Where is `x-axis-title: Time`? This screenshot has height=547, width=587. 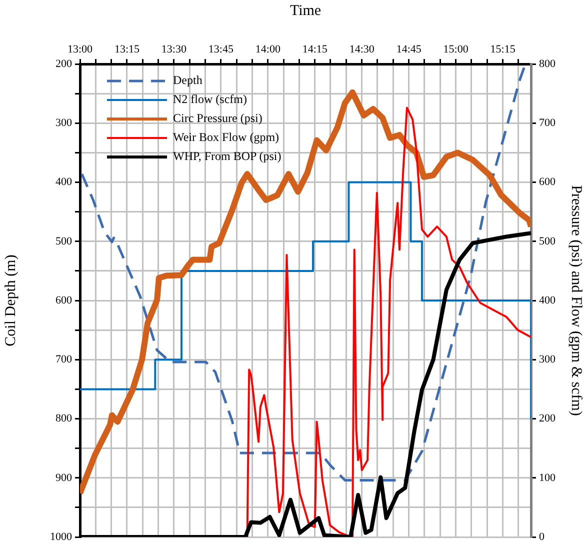
x-axis-title: Time is located at coordinates (306, 10).